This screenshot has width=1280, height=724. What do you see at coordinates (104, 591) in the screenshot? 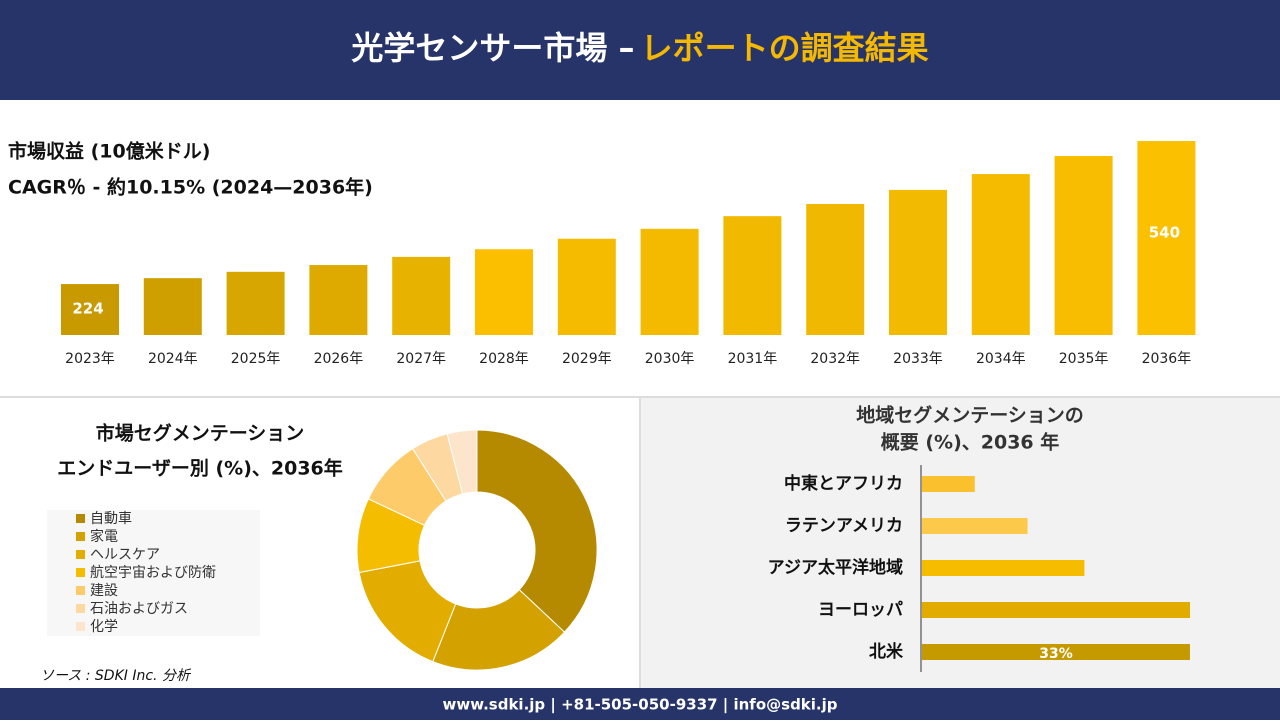
I see `legend-label: 建設` at bounding box center [104, 591].